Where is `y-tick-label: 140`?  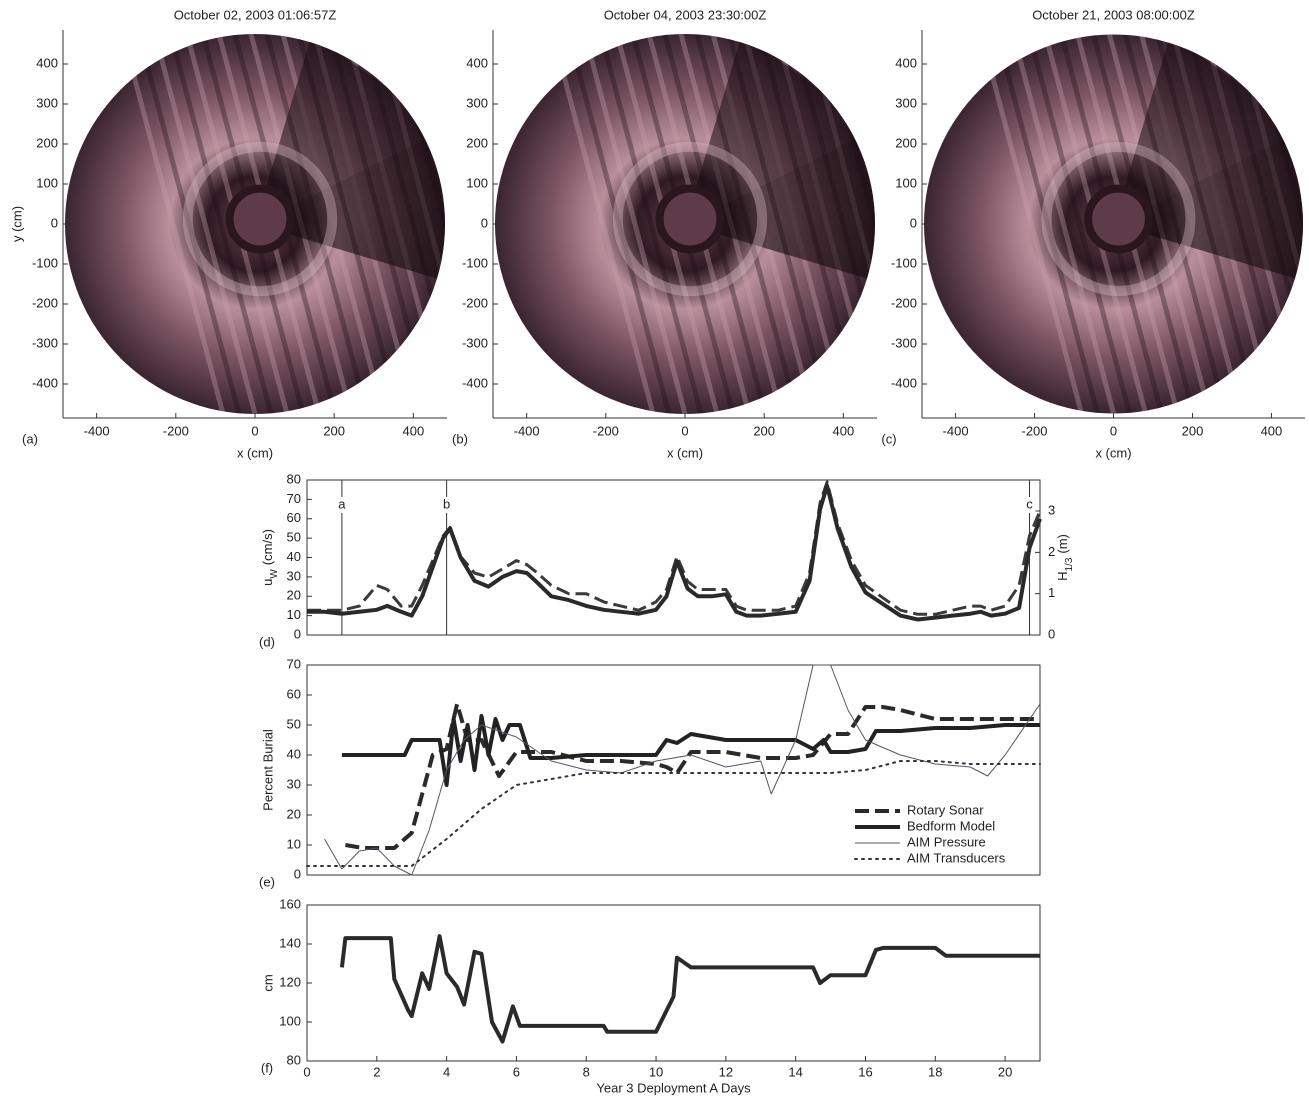
y-tick-label: 140 is located at coordinates (290, 942).